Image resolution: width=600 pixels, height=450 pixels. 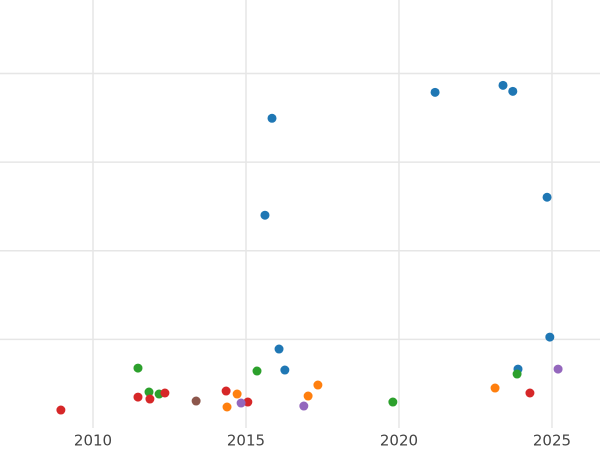 I want to click on x-tick-label: 2020, so click(x=399, y=441).